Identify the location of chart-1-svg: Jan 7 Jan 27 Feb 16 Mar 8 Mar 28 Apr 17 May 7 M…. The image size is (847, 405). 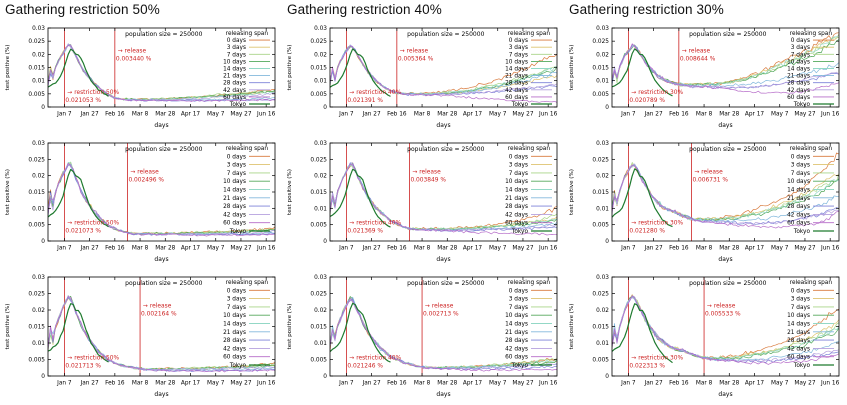
(422, 77).